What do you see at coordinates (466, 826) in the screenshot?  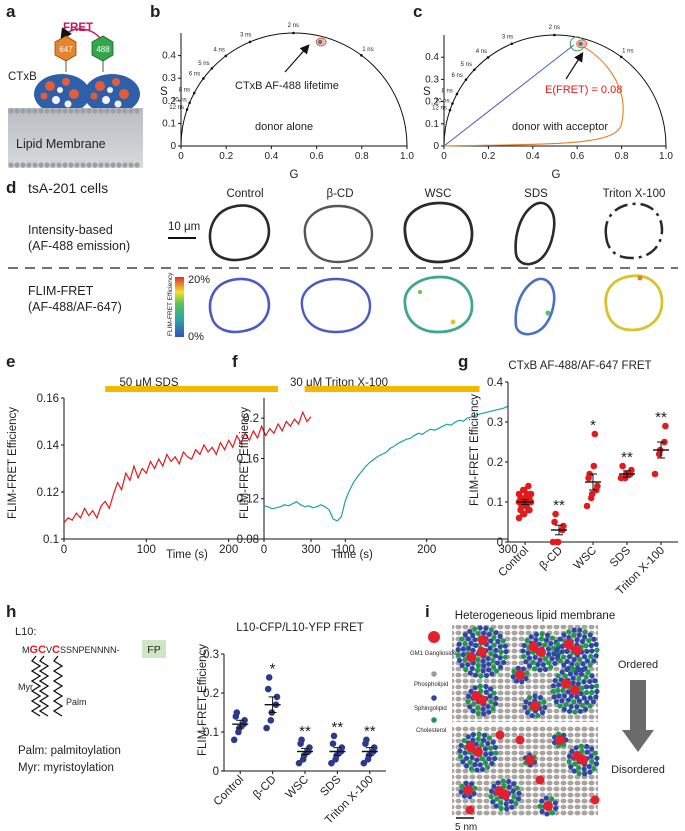 I see `panel-i-scalebar-label: 5 nm` at bounding box center [466, 826].